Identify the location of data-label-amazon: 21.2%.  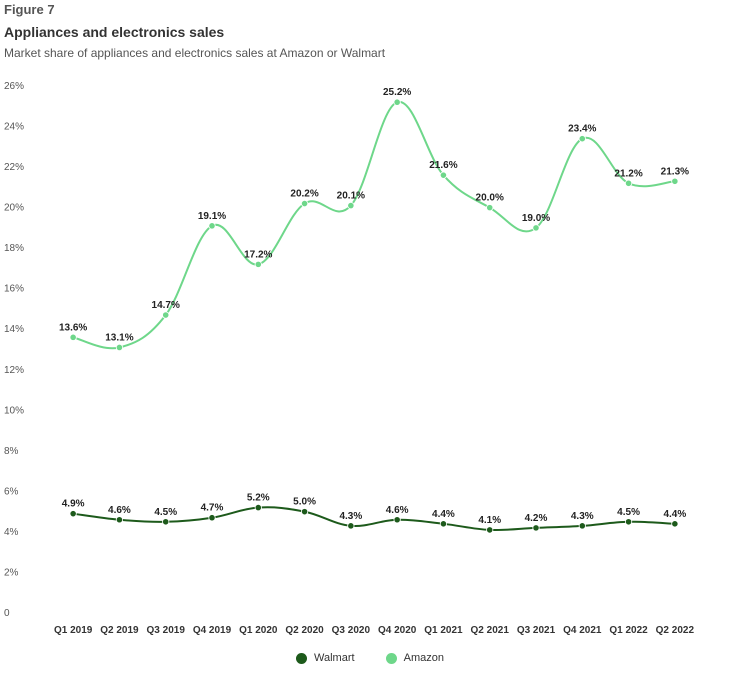
(628, 173).